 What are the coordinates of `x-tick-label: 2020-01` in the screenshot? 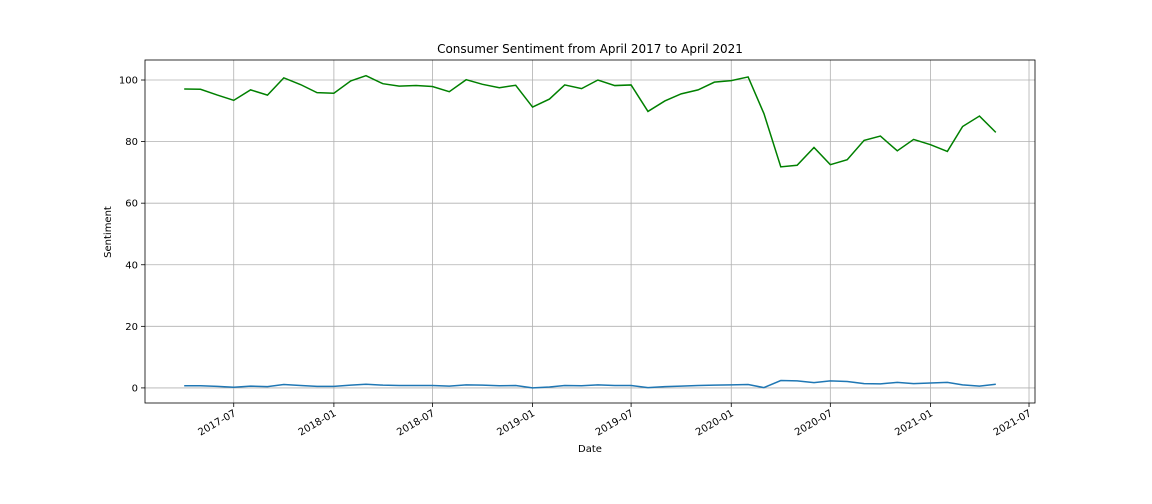 It's located at (715, 423).